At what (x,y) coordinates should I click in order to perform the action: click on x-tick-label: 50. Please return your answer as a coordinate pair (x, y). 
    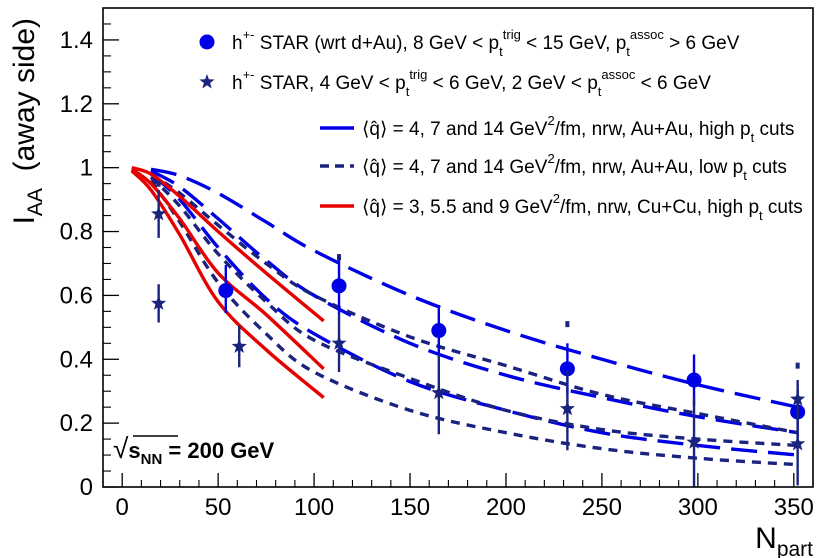
    Looking at the image, I should click on (218, 507).